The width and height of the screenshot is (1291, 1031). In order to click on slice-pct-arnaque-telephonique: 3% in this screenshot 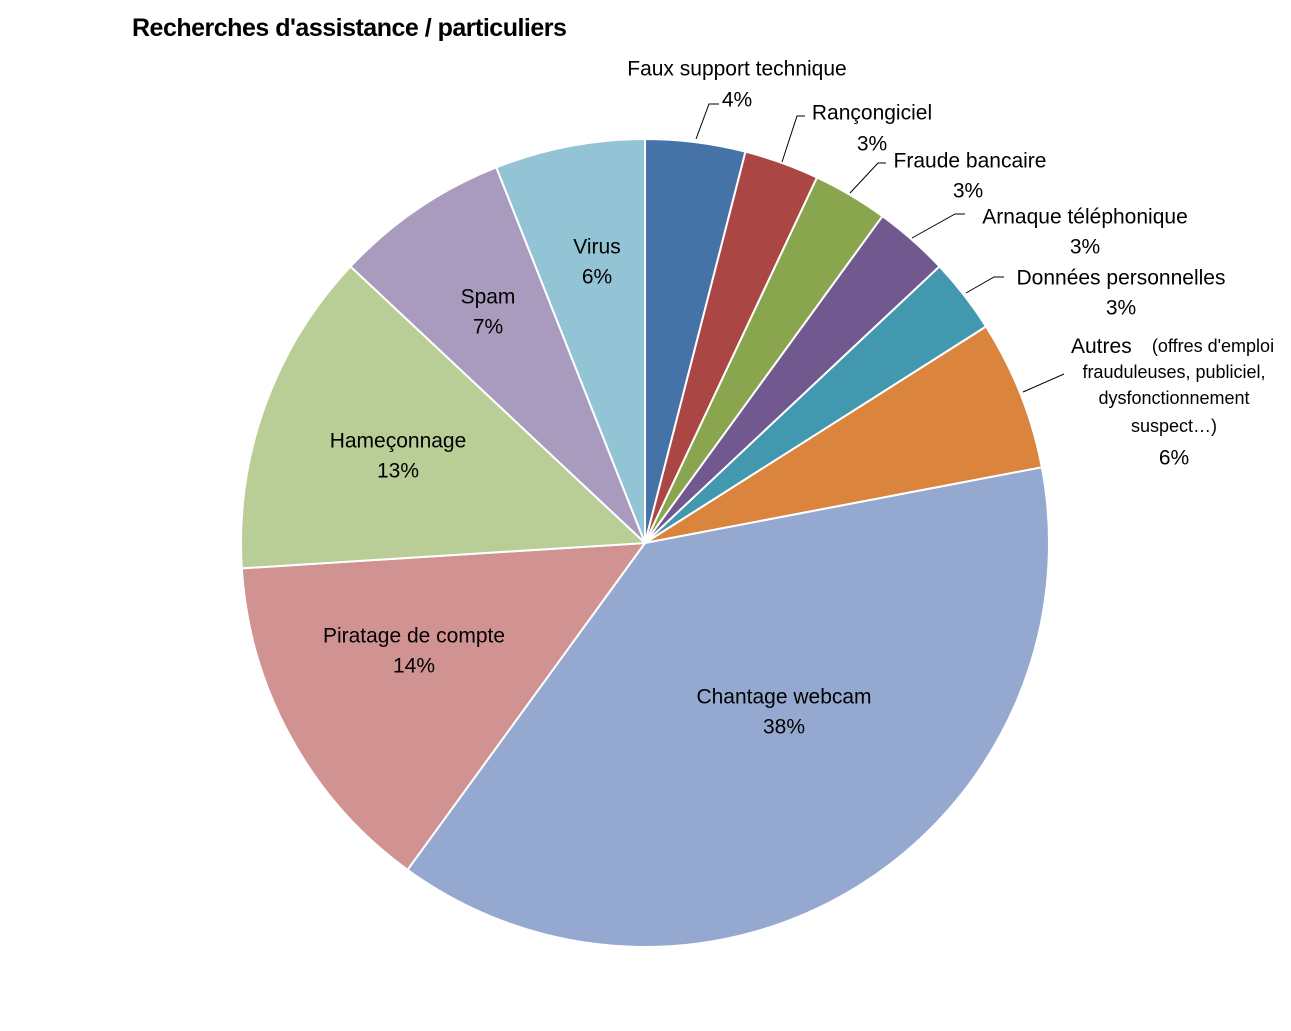, I will do `click(1085, 247)`.